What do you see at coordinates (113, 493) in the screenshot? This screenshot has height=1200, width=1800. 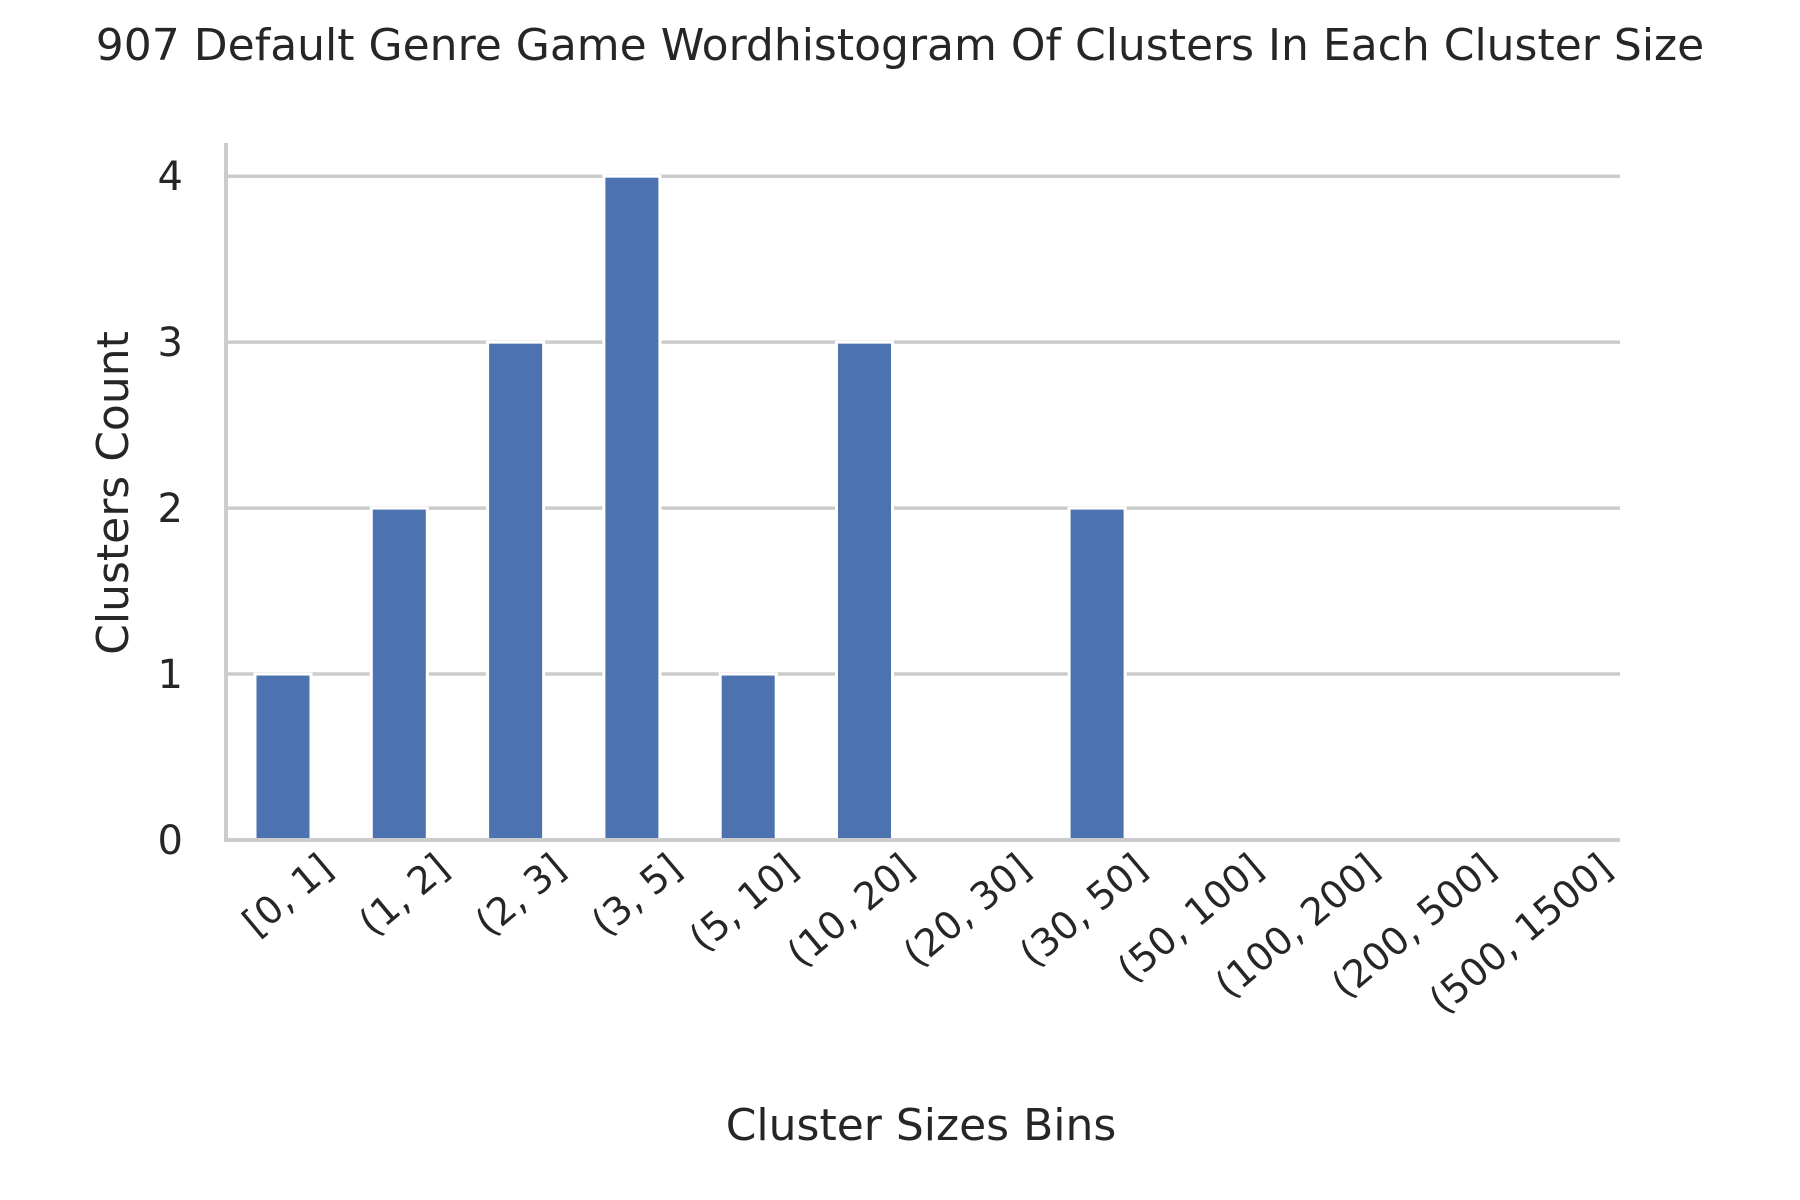 I see `y-axis-label: Clusters Count` at bounding box center [113, 493].